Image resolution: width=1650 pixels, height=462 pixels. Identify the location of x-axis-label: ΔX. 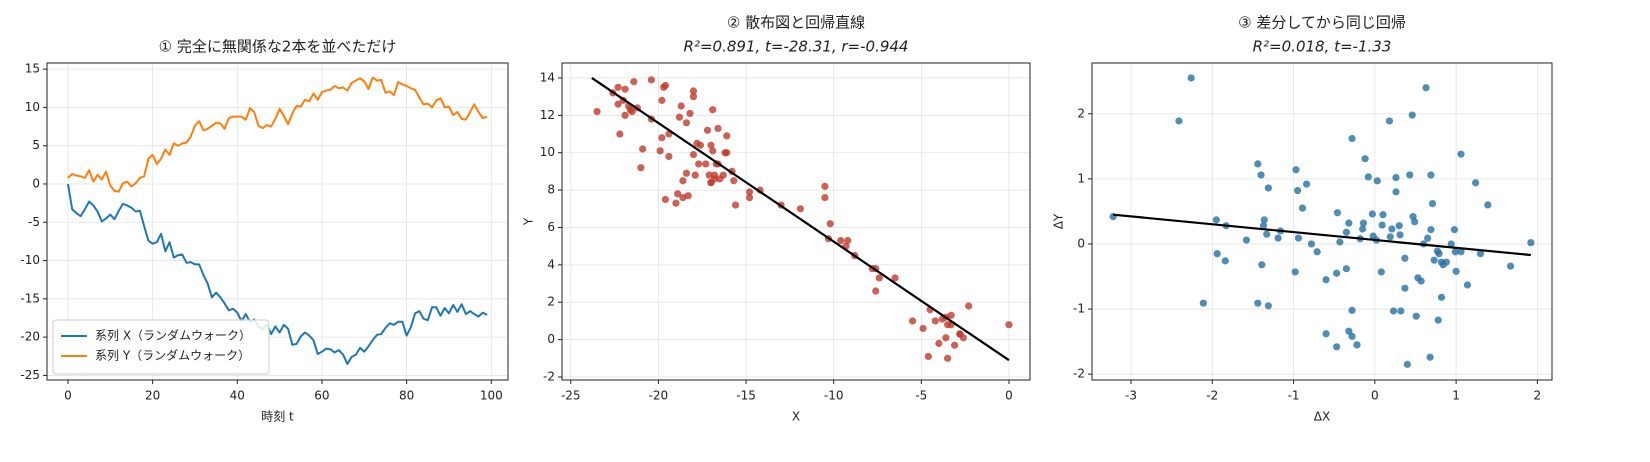
(1322, 417).